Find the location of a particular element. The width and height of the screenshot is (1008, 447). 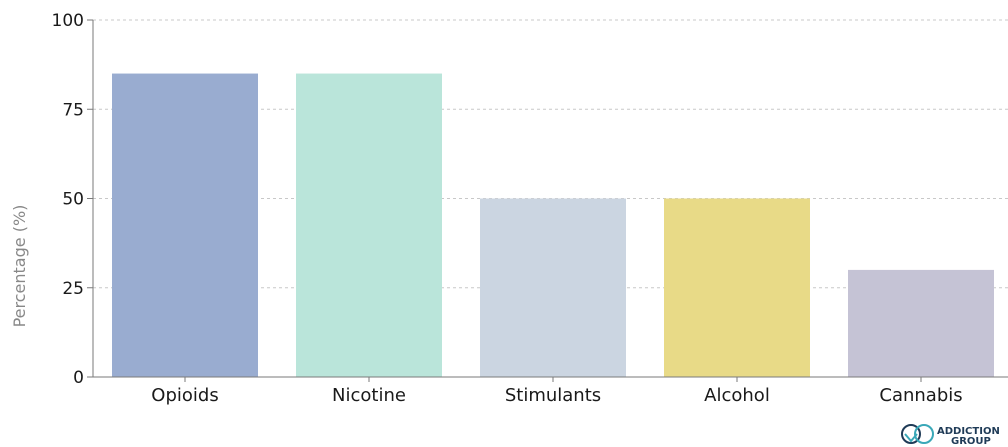

logo-text-line2: GROUP is located at coordinates (971, 441).